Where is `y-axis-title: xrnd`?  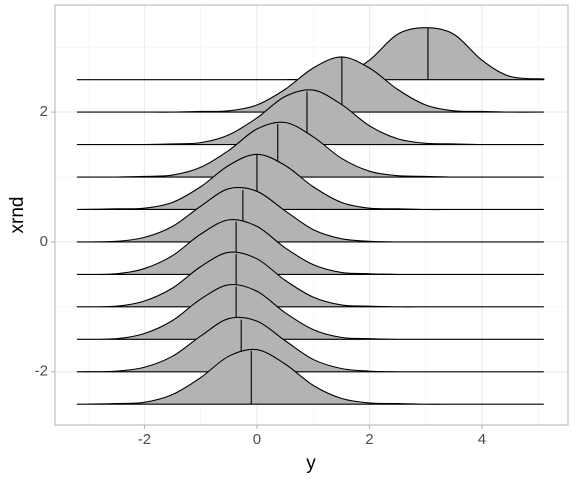
y-axis-title: xrnd is located at coordinates (17, 215).